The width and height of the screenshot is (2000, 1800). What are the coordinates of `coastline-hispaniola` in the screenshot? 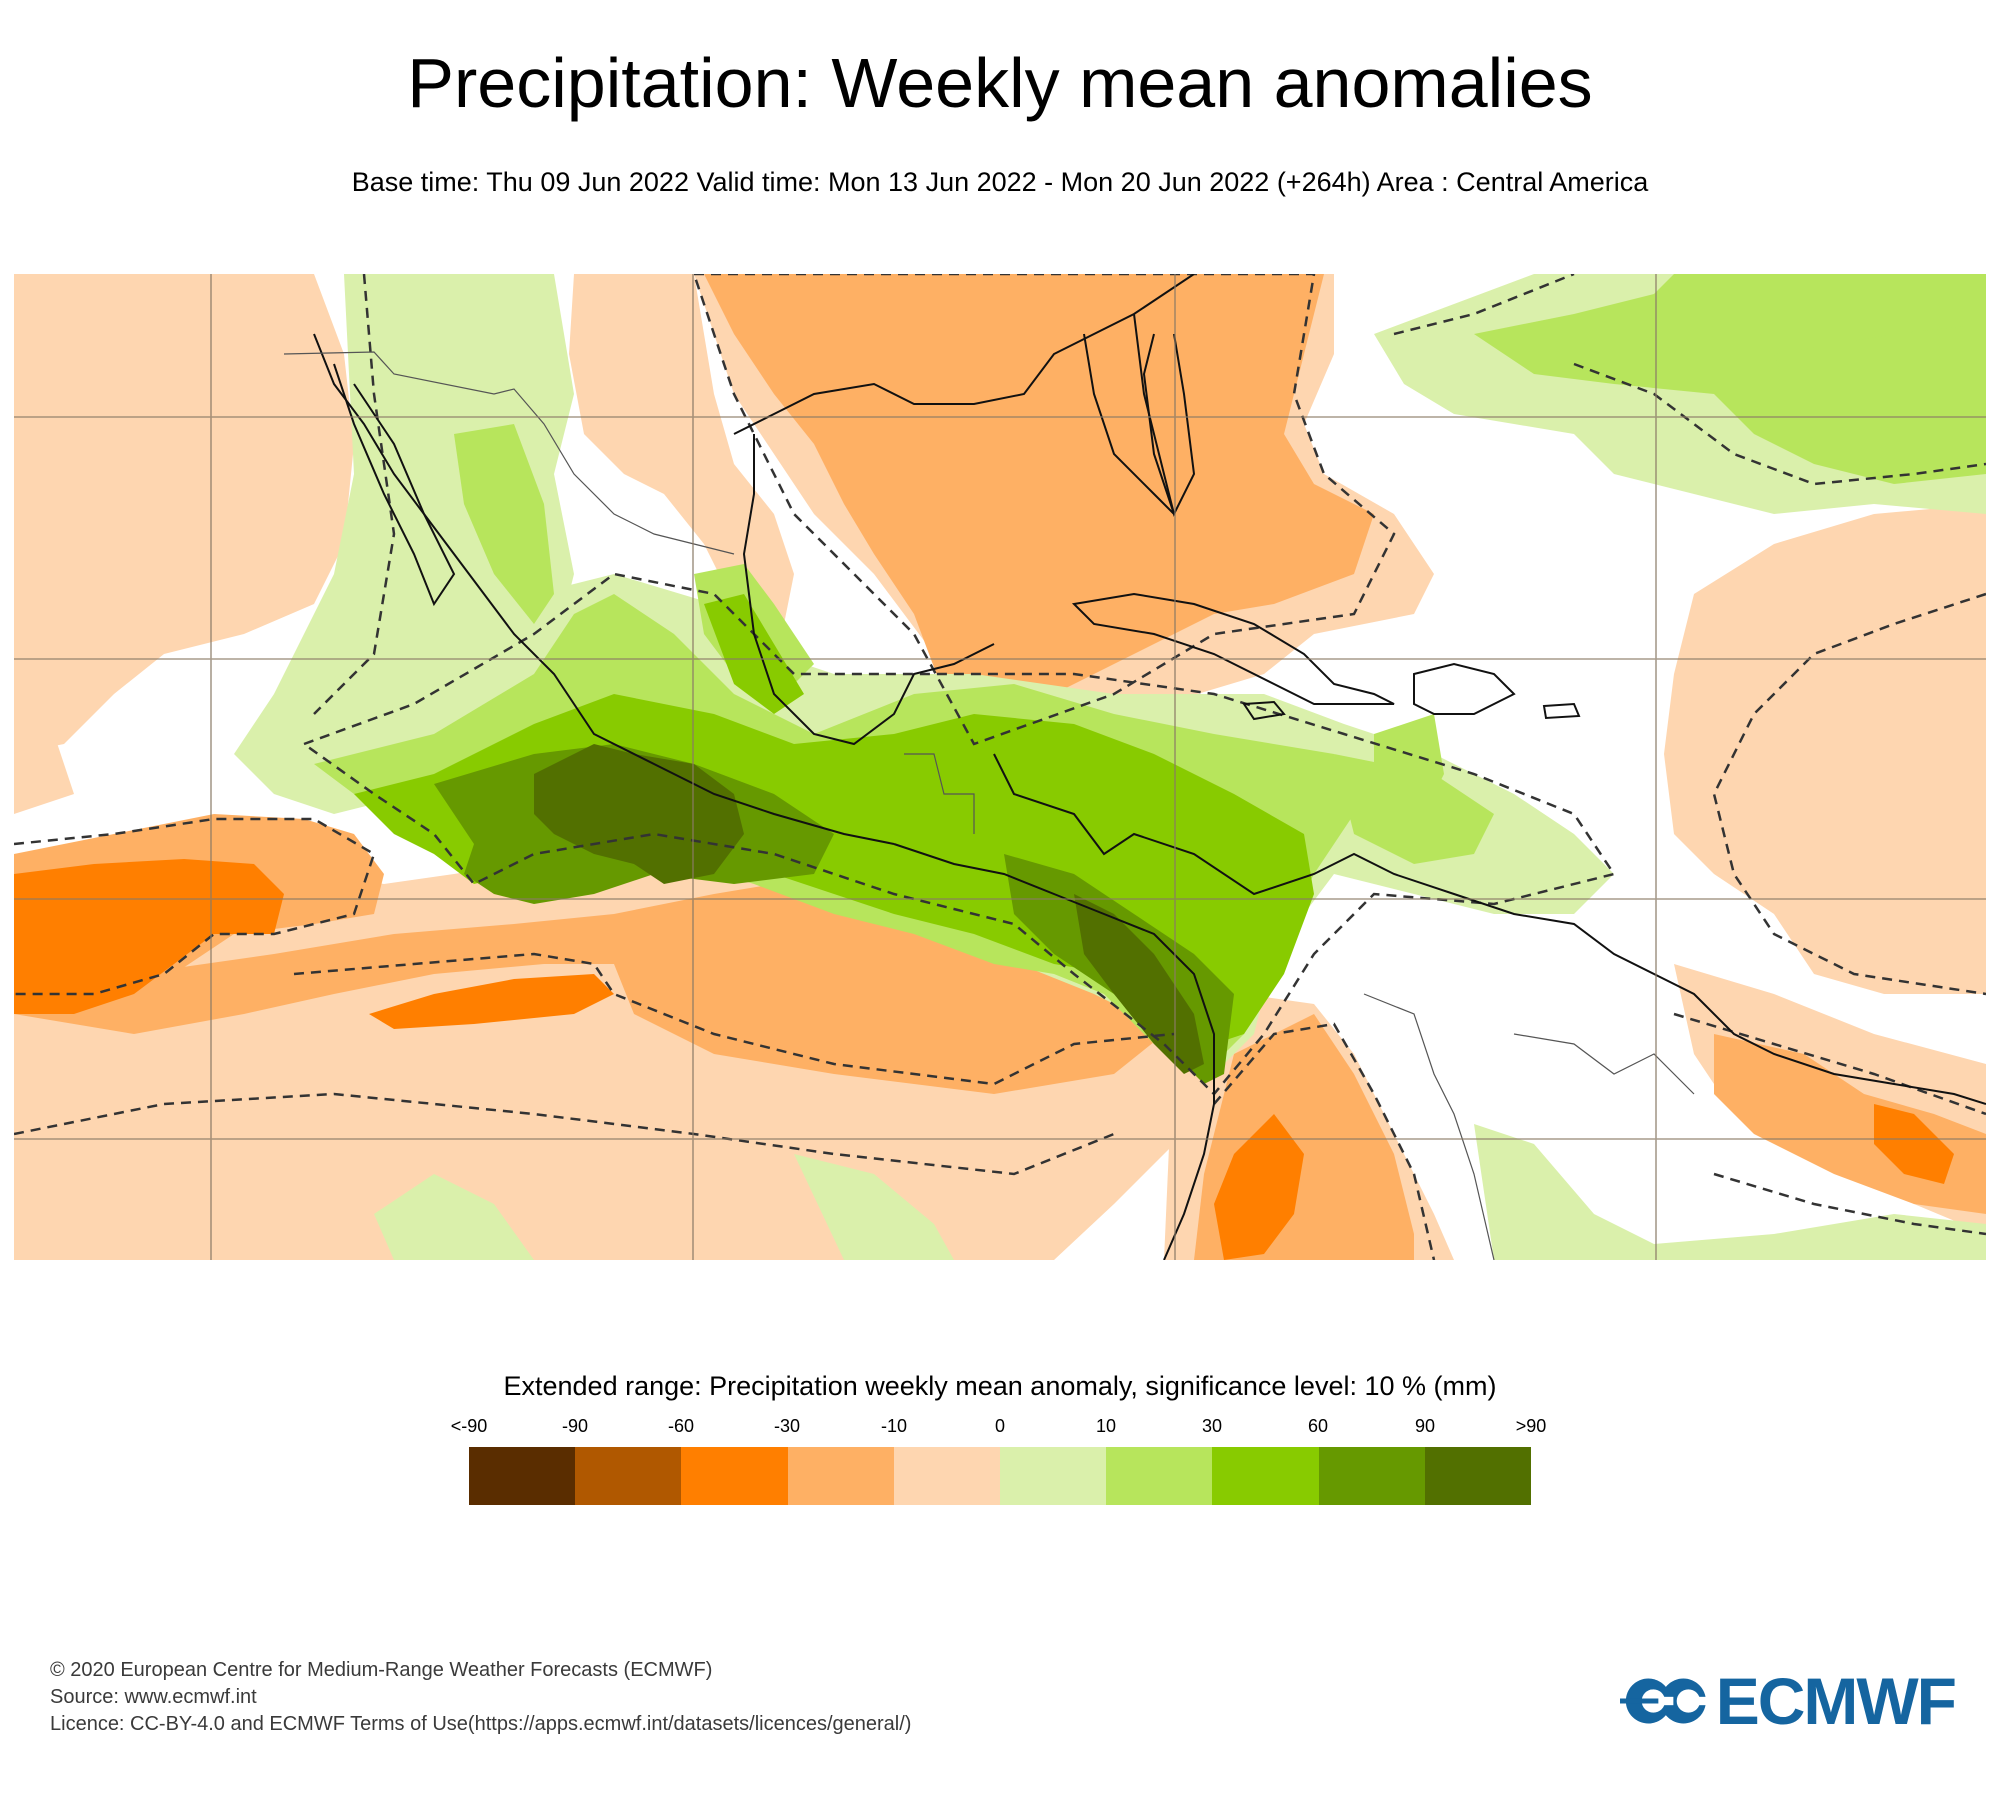 It's located at (1464, 688).